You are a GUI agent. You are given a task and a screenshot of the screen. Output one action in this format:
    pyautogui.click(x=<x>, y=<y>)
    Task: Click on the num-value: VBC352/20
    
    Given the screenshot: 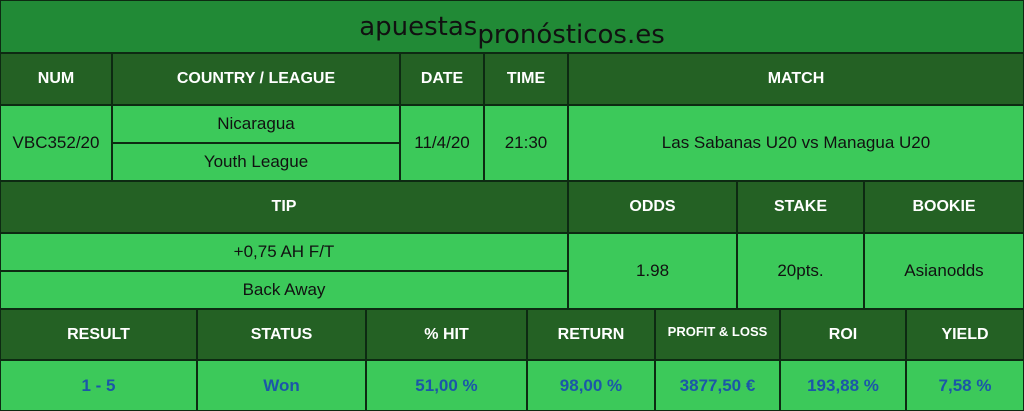 What is the action you would take?
    pyautogui.click(x=56, y=143)
    